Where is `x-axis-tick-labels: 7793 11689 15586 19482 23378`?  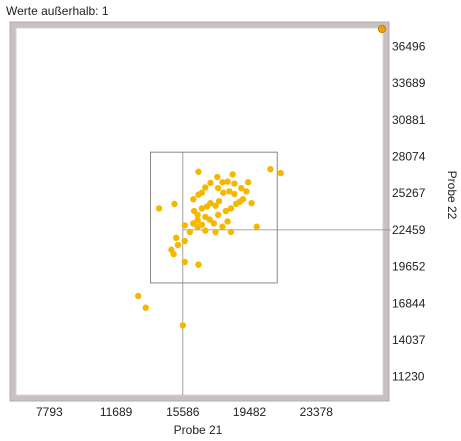 x-axis-tick-labels: 7793 11689 15586 19482 23378 is located at coordinates (184, 412).